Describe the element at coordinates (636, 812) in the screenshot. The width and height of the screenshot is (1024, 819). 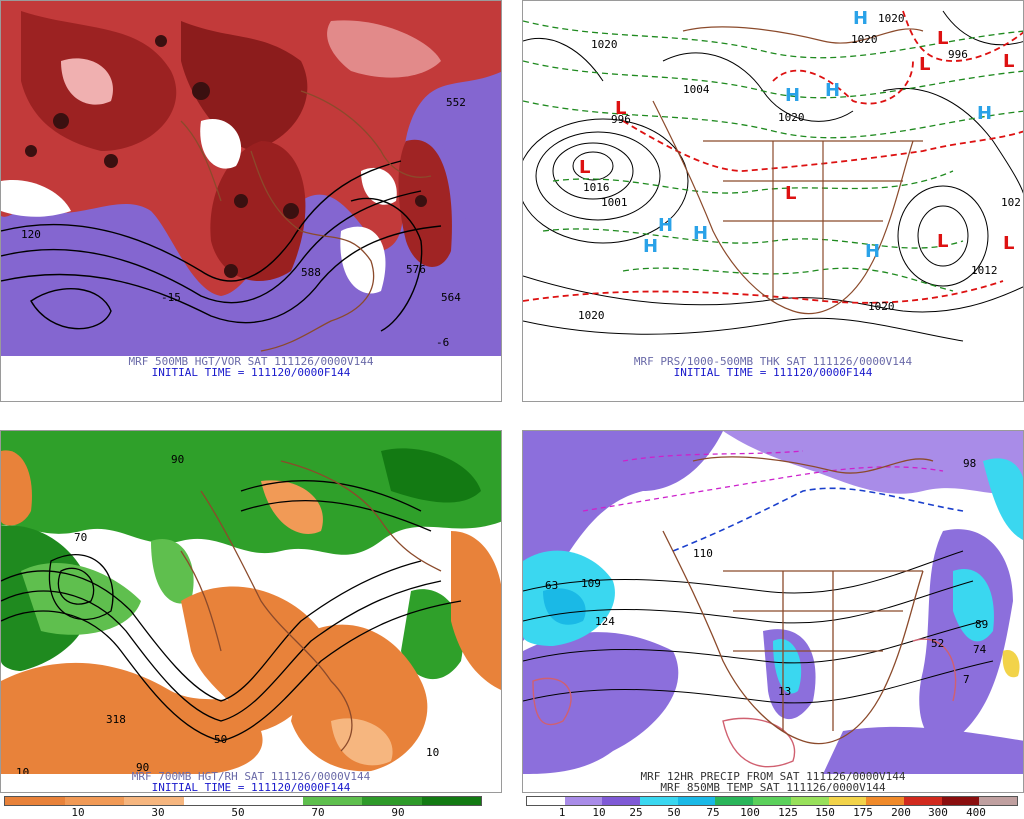
I see `scale-label: 25` at that location.